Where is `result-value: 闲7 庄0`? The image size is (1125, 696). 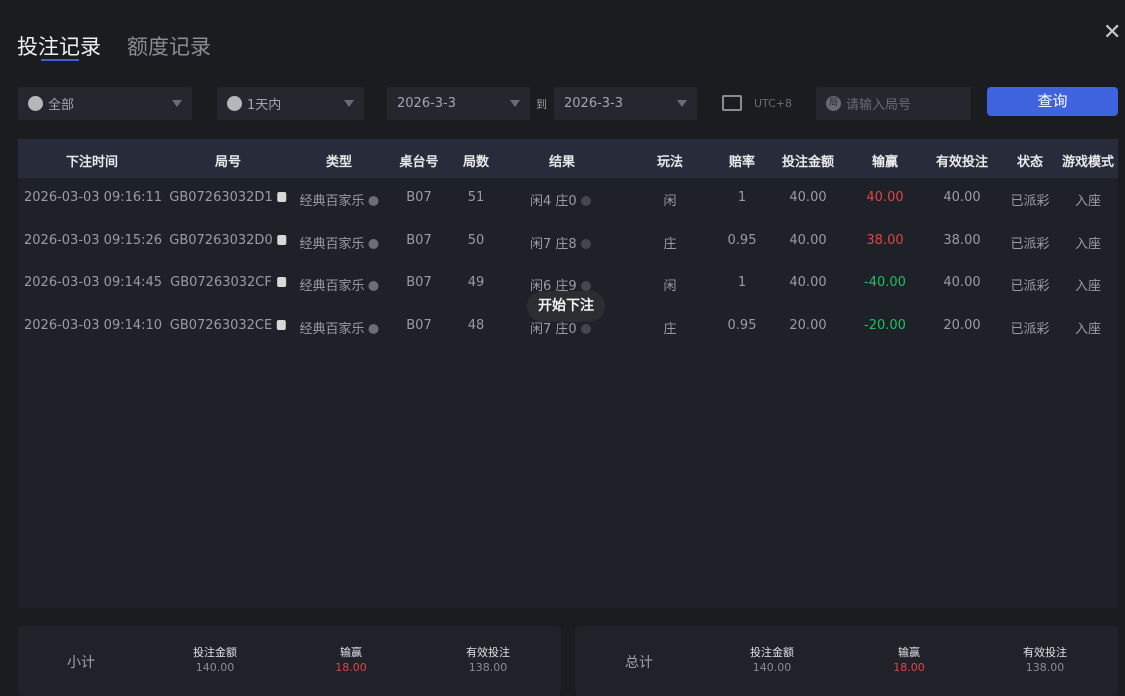 result-value: 闲7 庄0 is located at coordinates (553, 329).